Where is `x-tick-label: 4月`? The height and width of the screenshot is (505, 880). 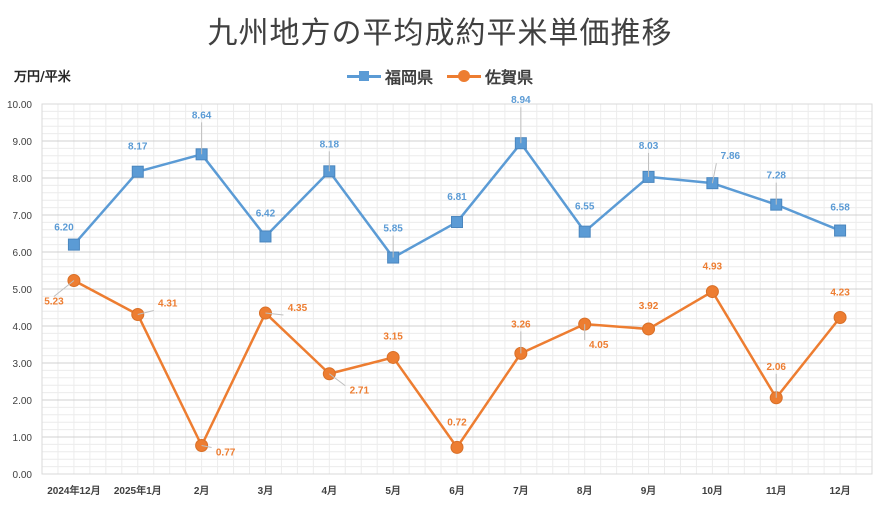 x-tick-label: 4月 is located at coordinates (330, 491).